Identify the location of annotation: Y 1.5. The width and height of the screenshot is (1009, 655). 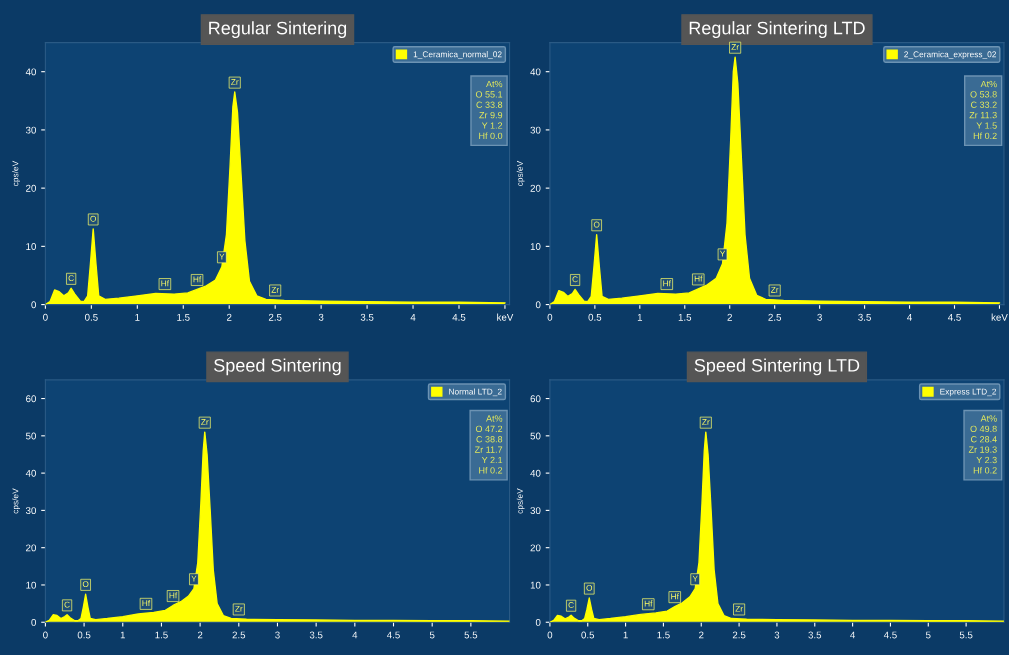
(986, 125).